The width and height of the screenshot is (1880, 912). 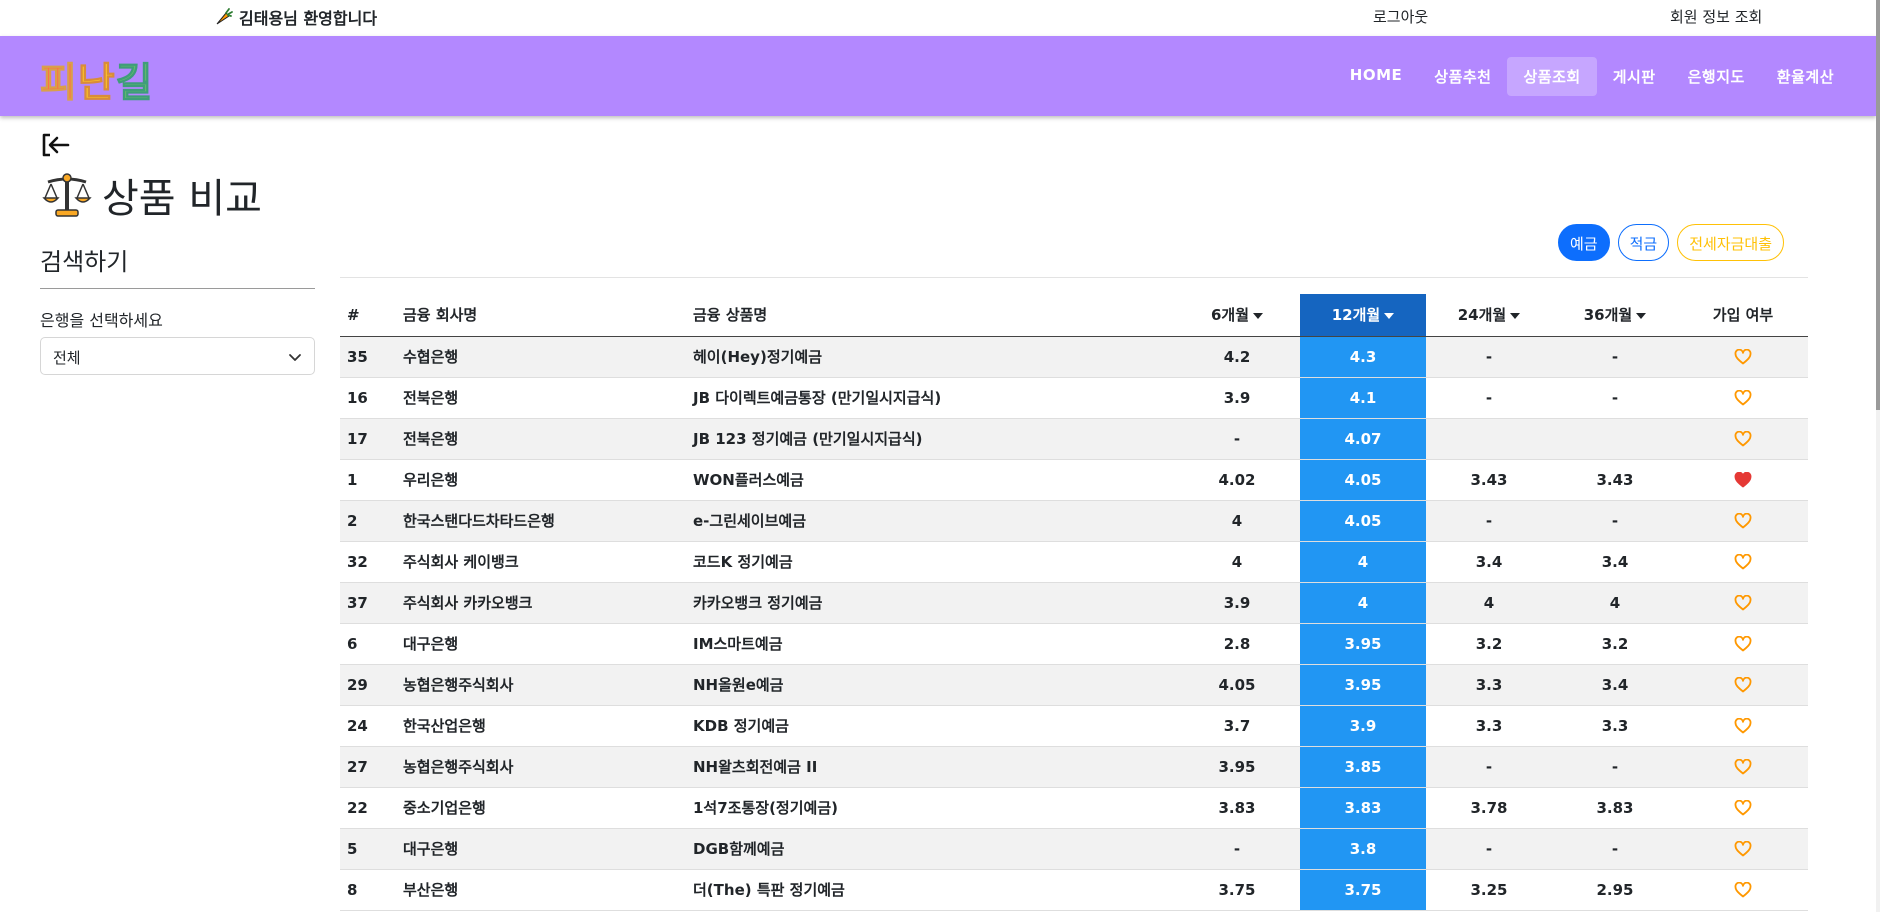 What do you see at coordinates (1237, 480) in the screenshot?
I see `cell-rate-6m: 4.02` at bounding box center [1237, 480].